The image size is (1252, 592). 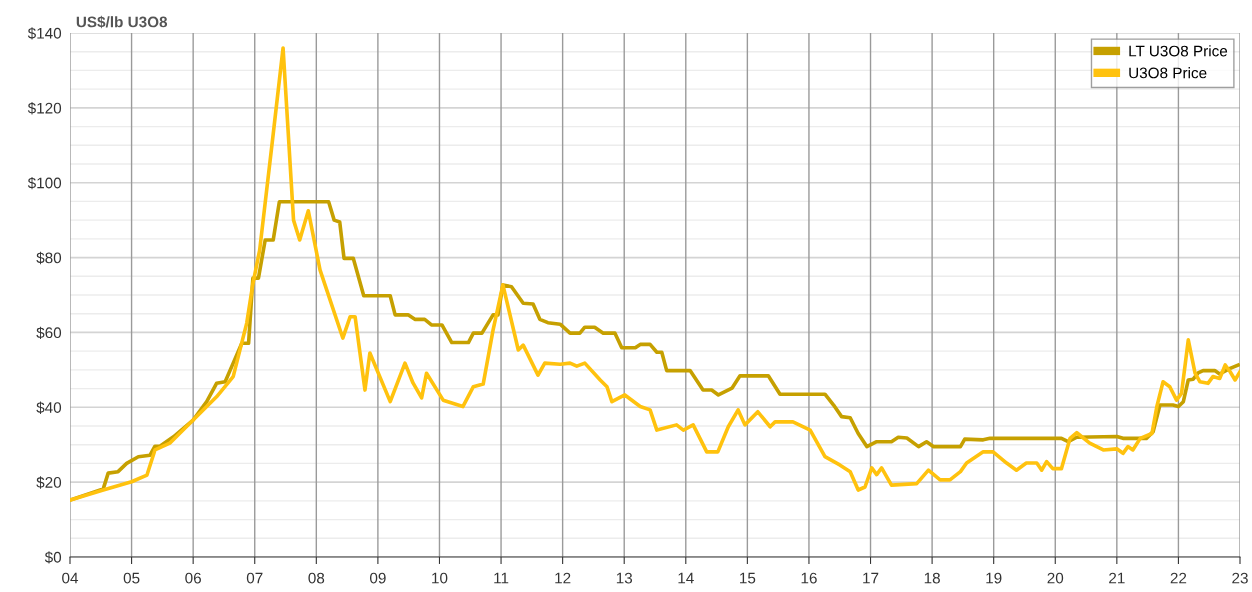 What do you see at coordinates (501, 578) in the screenshot?
I see `x-tick-label: 11` at bounding box center [501, 578].